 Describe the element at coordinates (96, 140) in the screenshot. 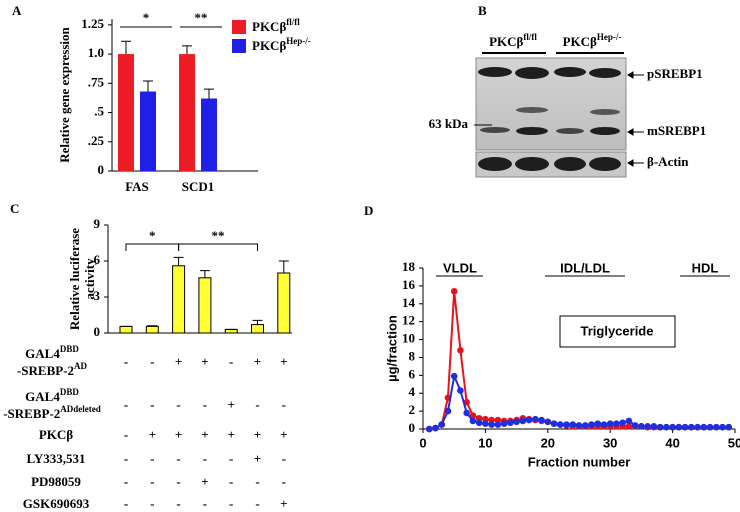

I see `y-tick-label: .25` at that location.